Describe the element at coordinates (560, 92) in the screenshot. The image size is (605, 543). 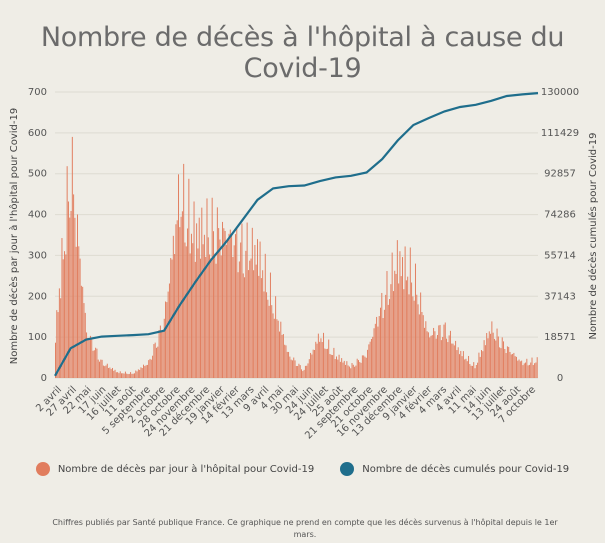
I see `y2-tick-label: 130000` at that location.